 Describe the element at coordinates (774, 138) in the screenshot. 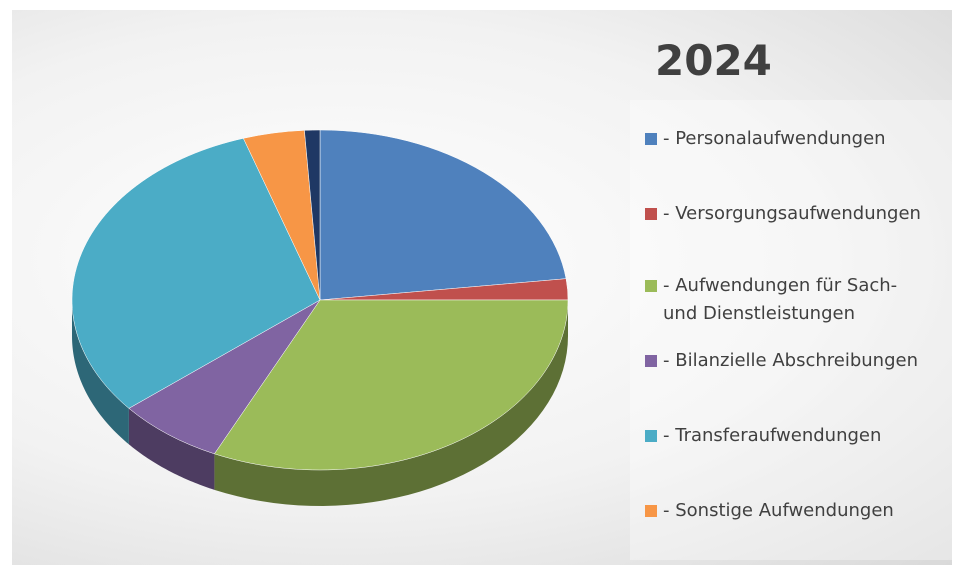

I see `legend-label: - Personalaufwendungen` at that location.